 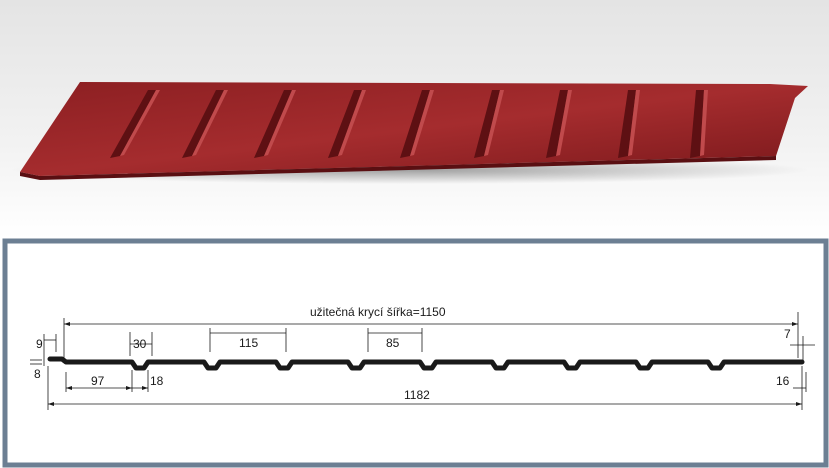 What do you see at coordinates (140, 344) in the screenshot?
I see `rib-top-label: 30` at bounding box center [140, 344].